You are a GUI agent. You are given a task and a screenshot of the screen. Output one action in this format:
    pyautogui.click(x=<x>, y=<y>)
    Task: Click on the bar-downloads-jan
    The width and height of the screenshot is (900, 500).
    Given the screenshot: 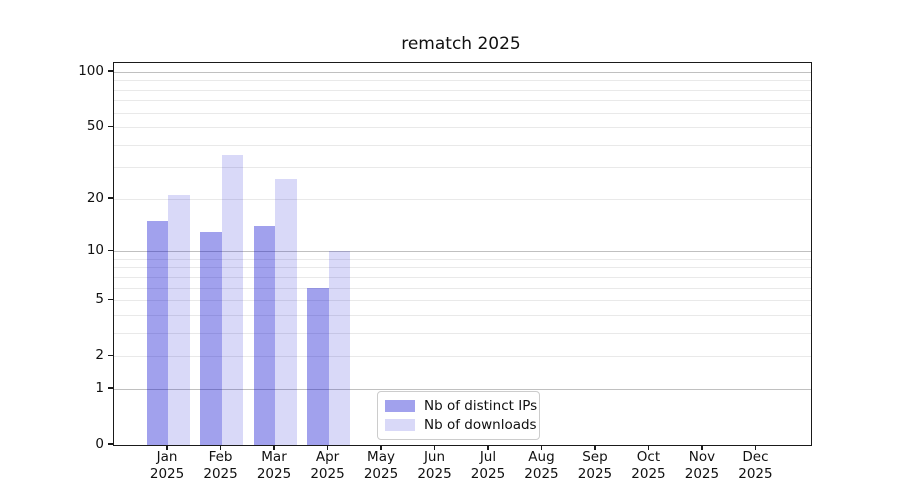 What is the action you would take?
    pyautogui.click(x=179, y=320)
    